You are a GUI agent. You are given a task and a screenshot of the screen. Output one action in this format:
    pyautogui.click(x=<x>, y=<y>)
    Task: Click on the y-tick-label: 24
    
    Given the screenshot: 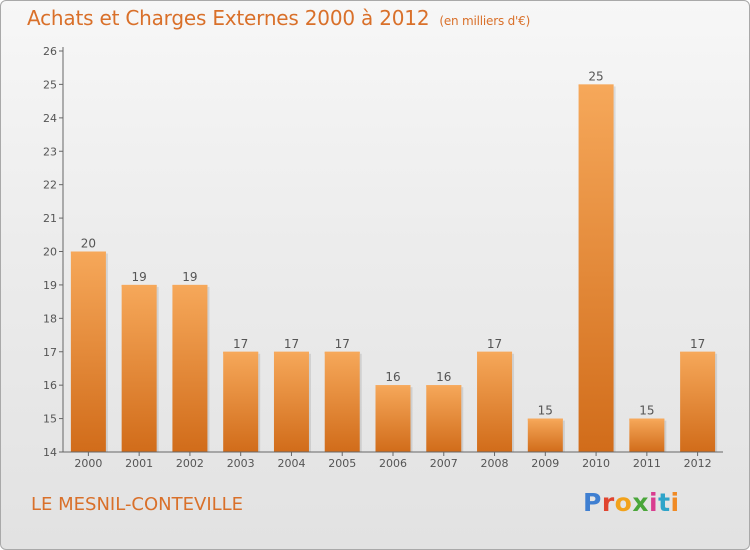 What is the action you would take?
    pyautogui.click(x=50, y=118)
    